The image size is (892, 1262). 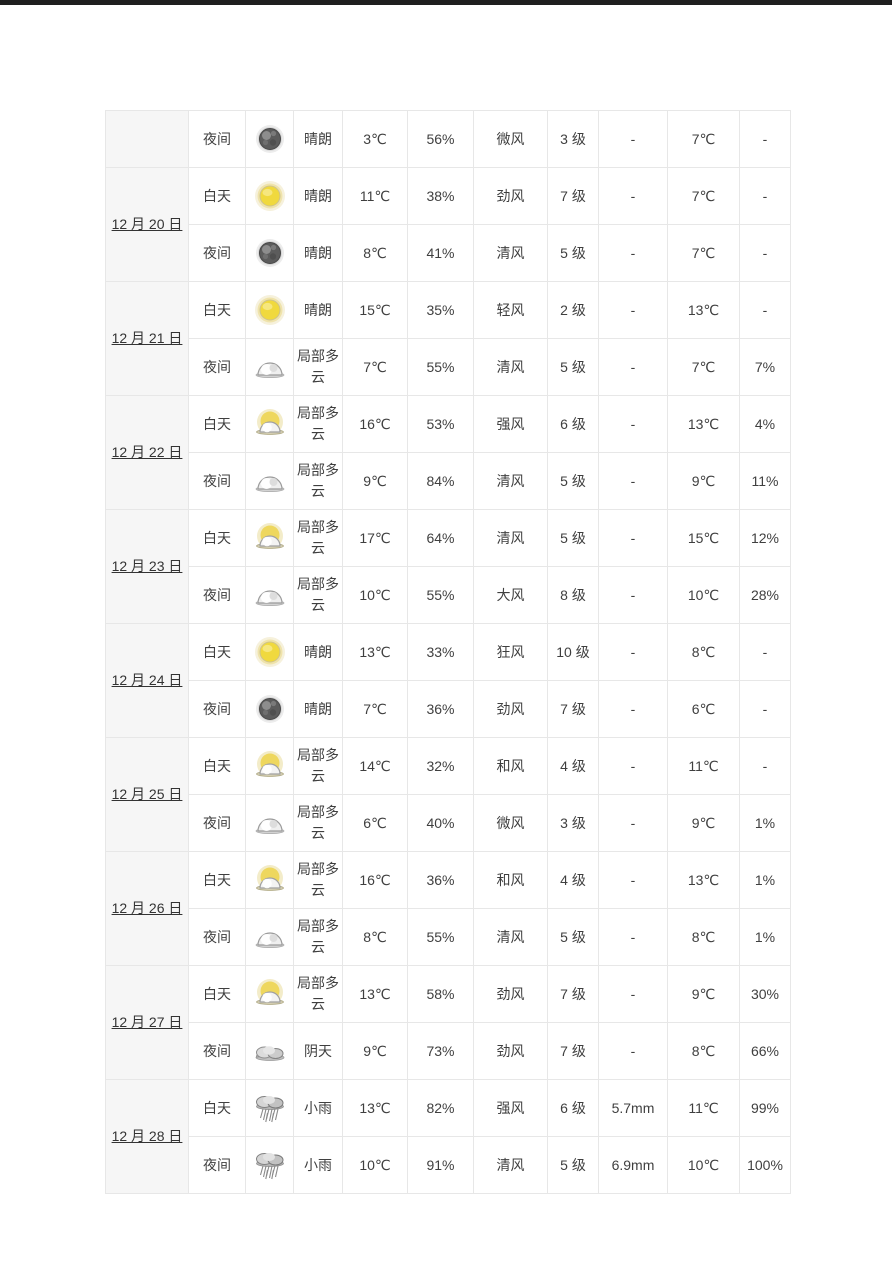 I want to click on probability-cell: 100%, so click(x=765, y=1165).